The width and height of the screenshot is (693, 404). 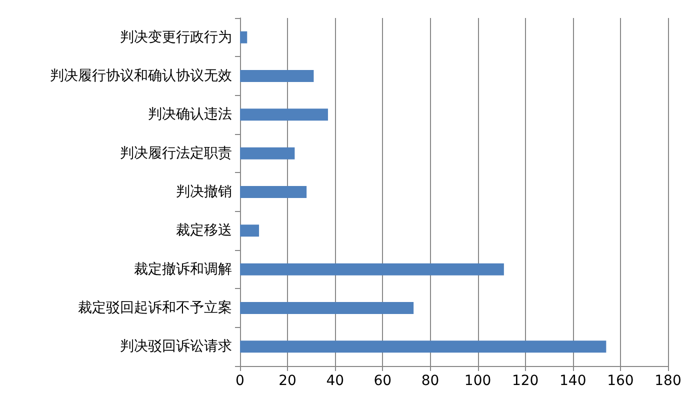 I want to click on x-tick-label: 160, so click(x=620, y=381).